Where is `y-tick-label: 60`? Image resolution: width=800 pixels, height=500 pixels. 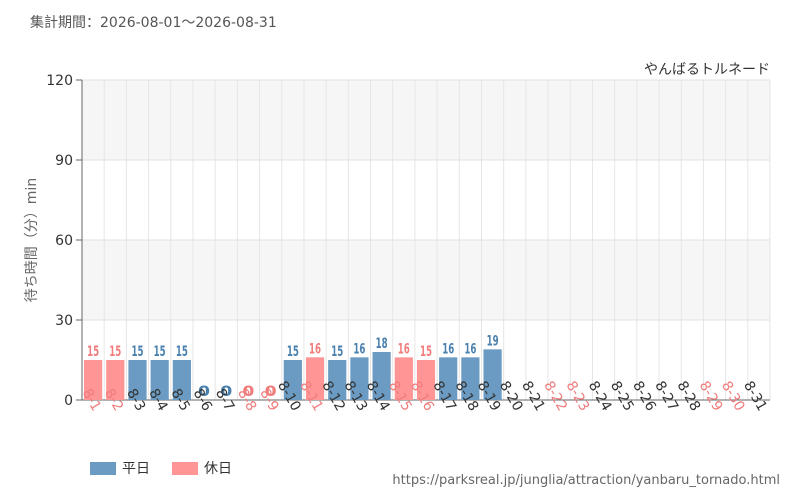 y-tick-label: 60 is located at coordinates (64, 241).